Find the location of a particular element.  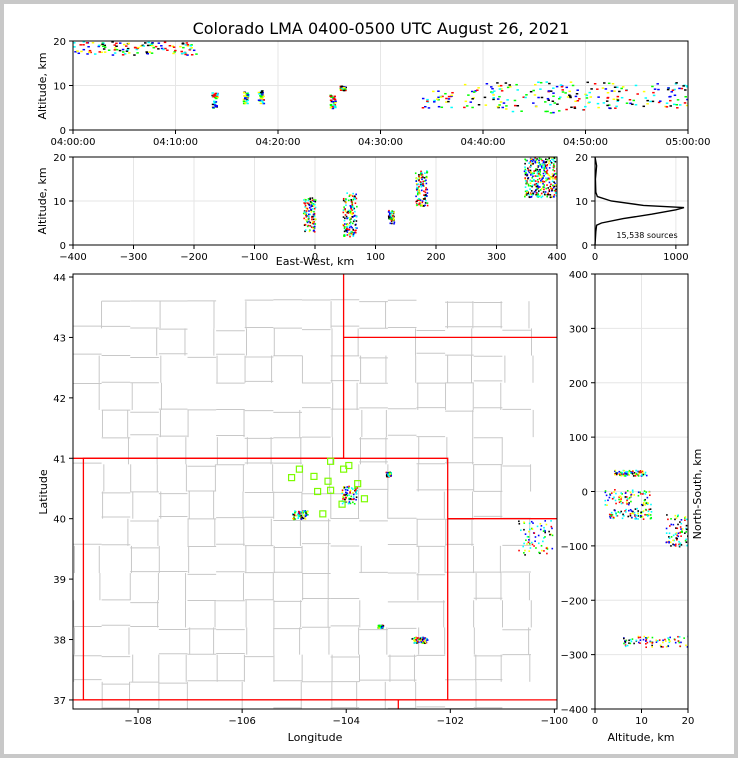

altitude-tick-label: 10 is located at coordinates (641, 721).